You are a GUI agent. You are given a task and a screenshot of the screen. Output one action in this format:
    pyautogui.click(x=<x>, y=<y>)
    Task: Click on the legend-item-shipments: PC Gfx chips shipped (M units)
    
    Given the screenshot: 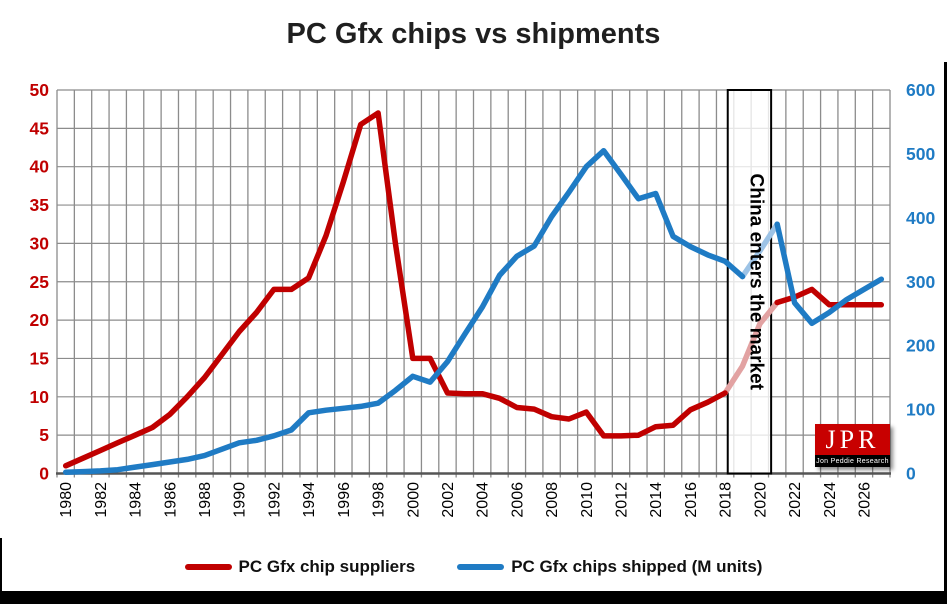 What is the action you would take?
    pyautogui.click(x=609, y=567)
    